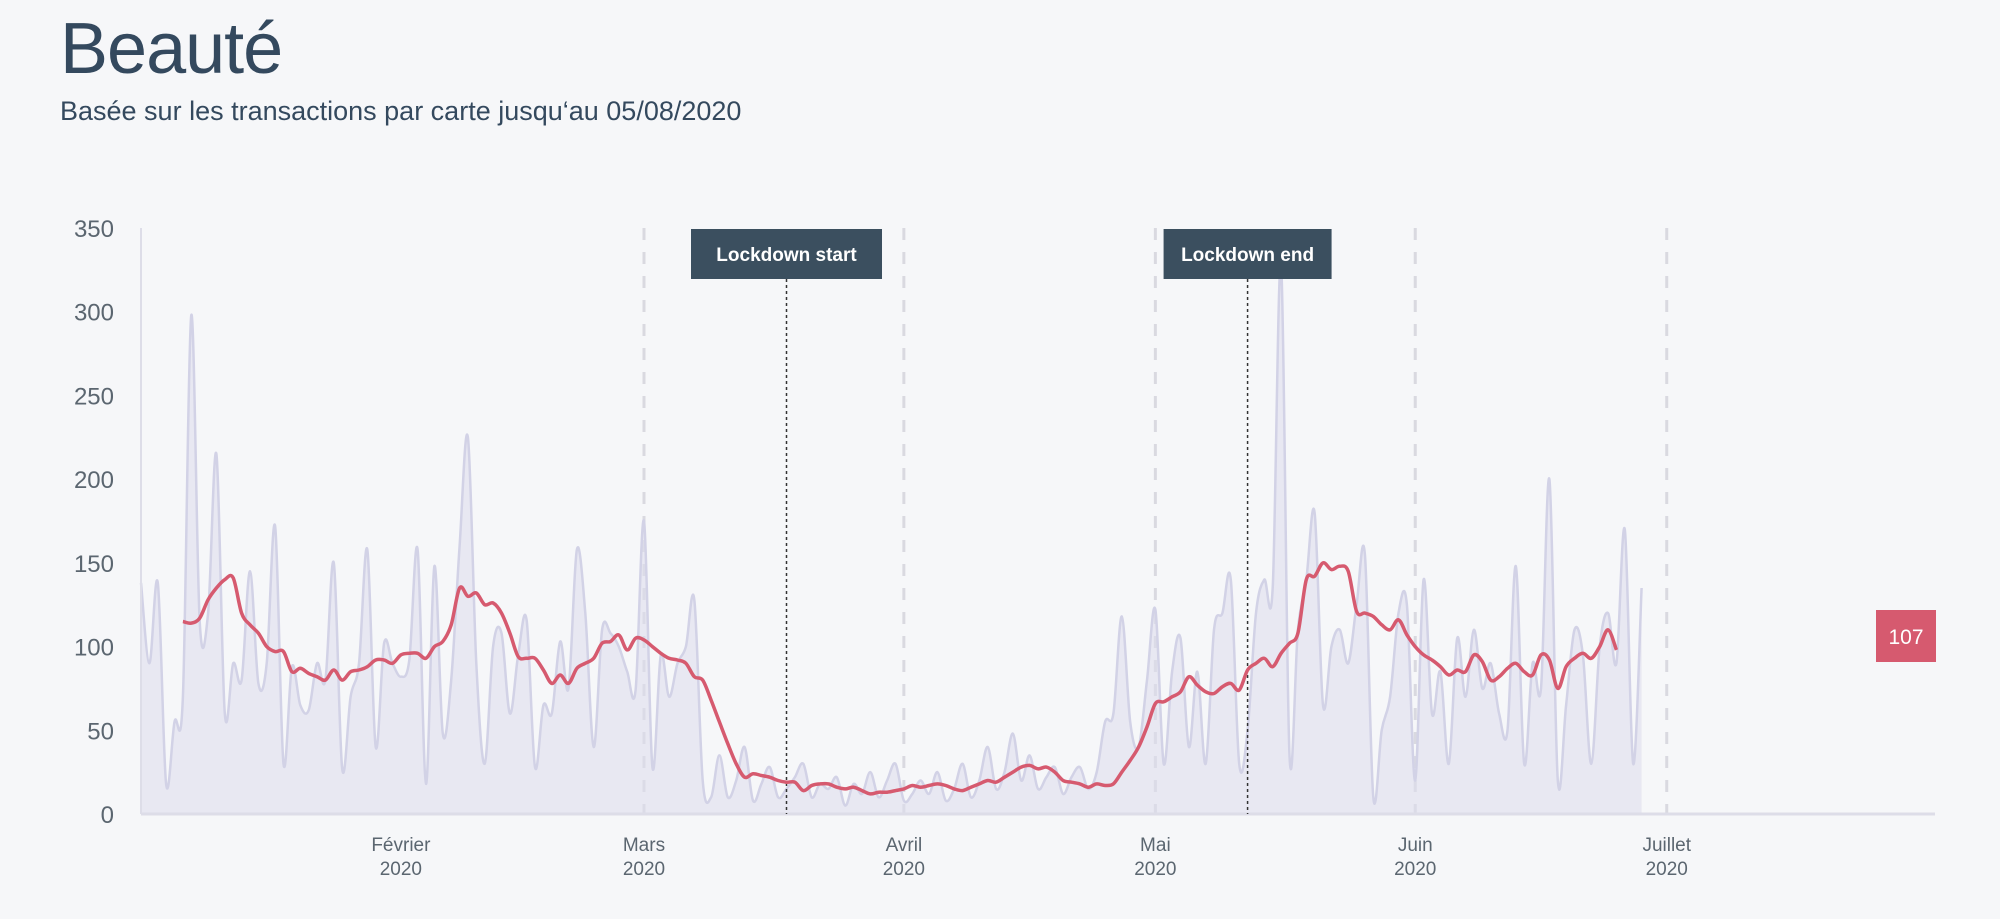 The image size is (2000, 919). I want to click on y-tick-label: 100, so click(94, 648).